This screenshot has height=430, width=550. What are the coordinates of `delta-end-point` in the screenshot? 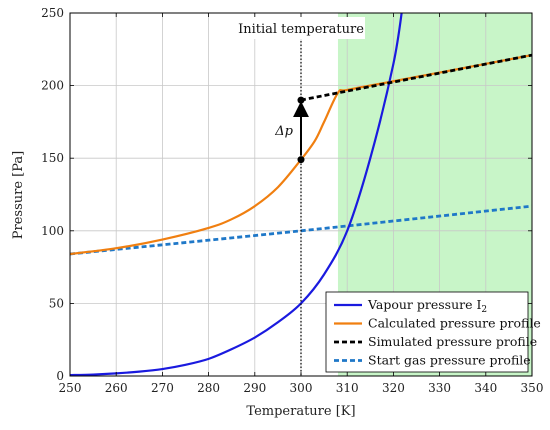 It's located at (301, 100).